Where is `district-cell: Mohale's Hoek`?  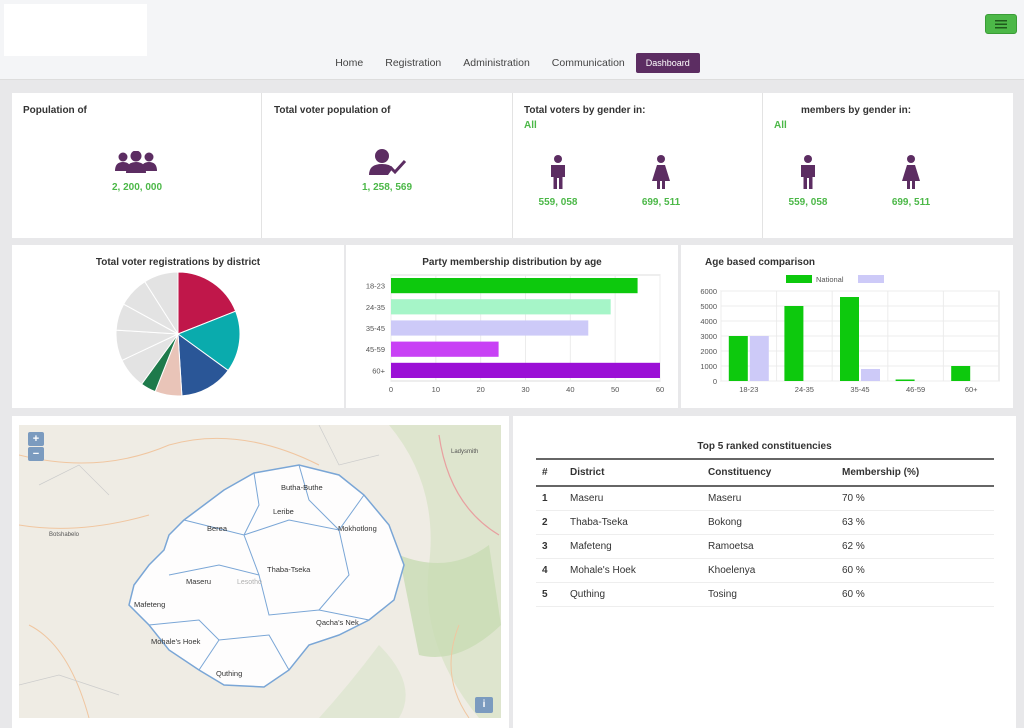 district-cell: Mohale's Hoek is located at coordinates (633, 570).